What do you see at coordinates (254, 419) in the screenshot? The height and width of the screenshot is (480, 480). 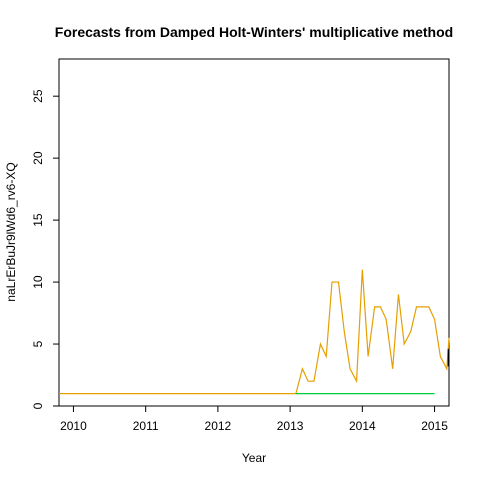 I see `x-axis: 2010 2011 2012 2013 2014 2015` at bounding box center [254, 419].